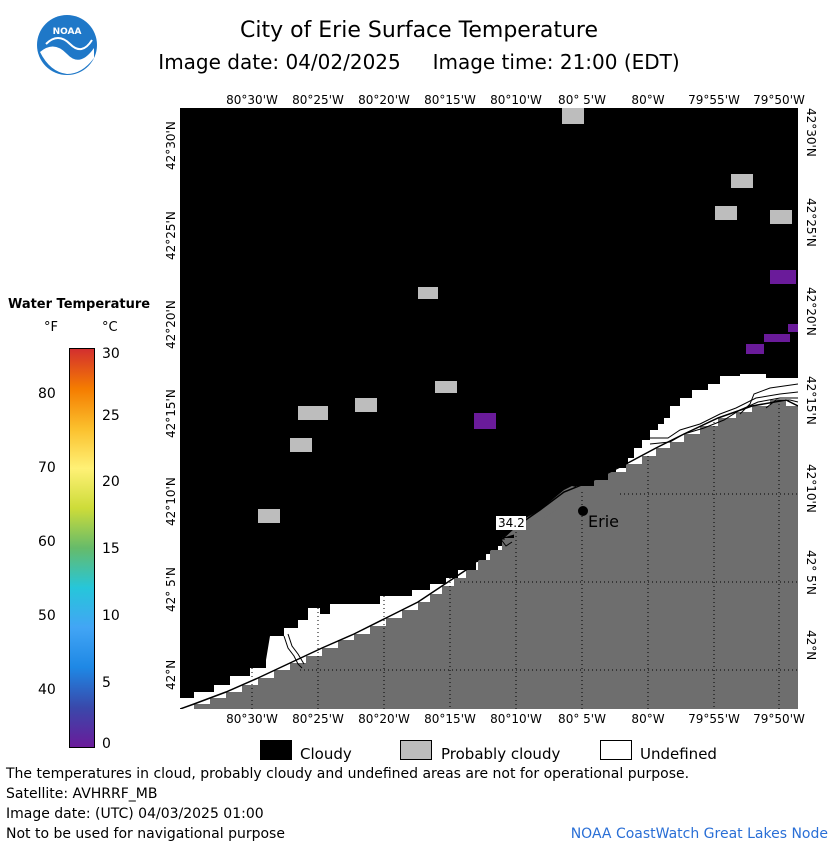 The image size is (838, 850). What do you see at coordinates (111, 416) in the screenshot?
I see `c-tick: 25` at bounding box center [111, 416].